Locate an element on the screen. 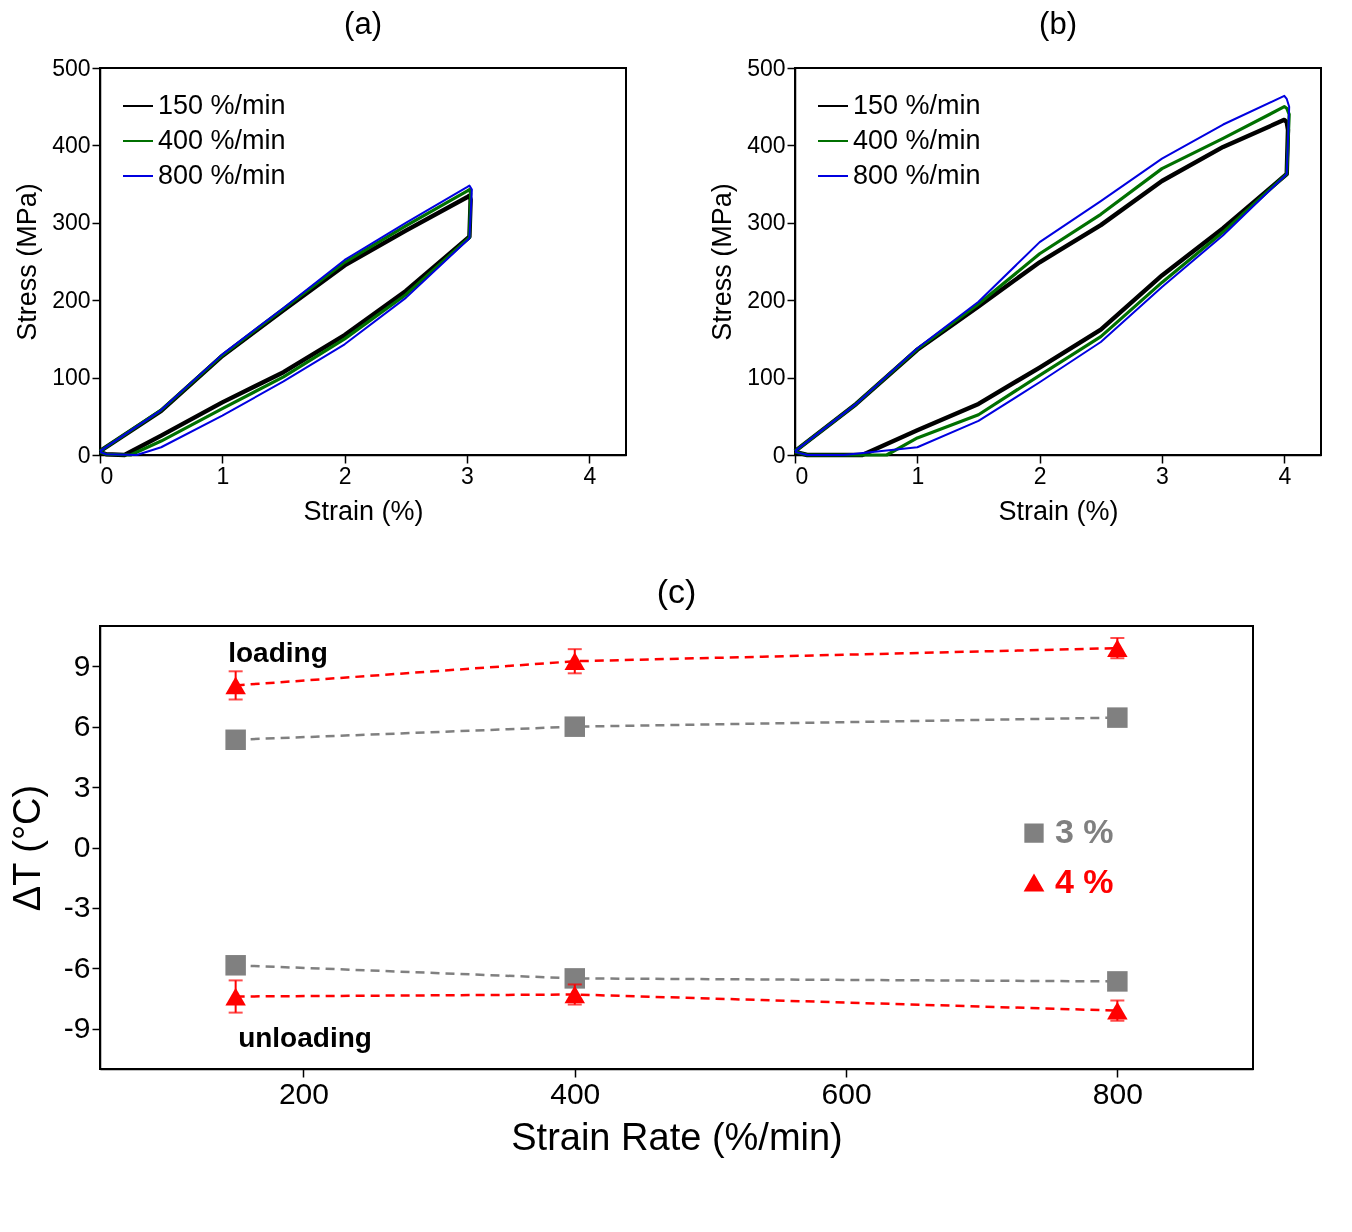 The width and height of the screenshot is (1352, 1232). annotation: loading is located at coordinates (278, 652).